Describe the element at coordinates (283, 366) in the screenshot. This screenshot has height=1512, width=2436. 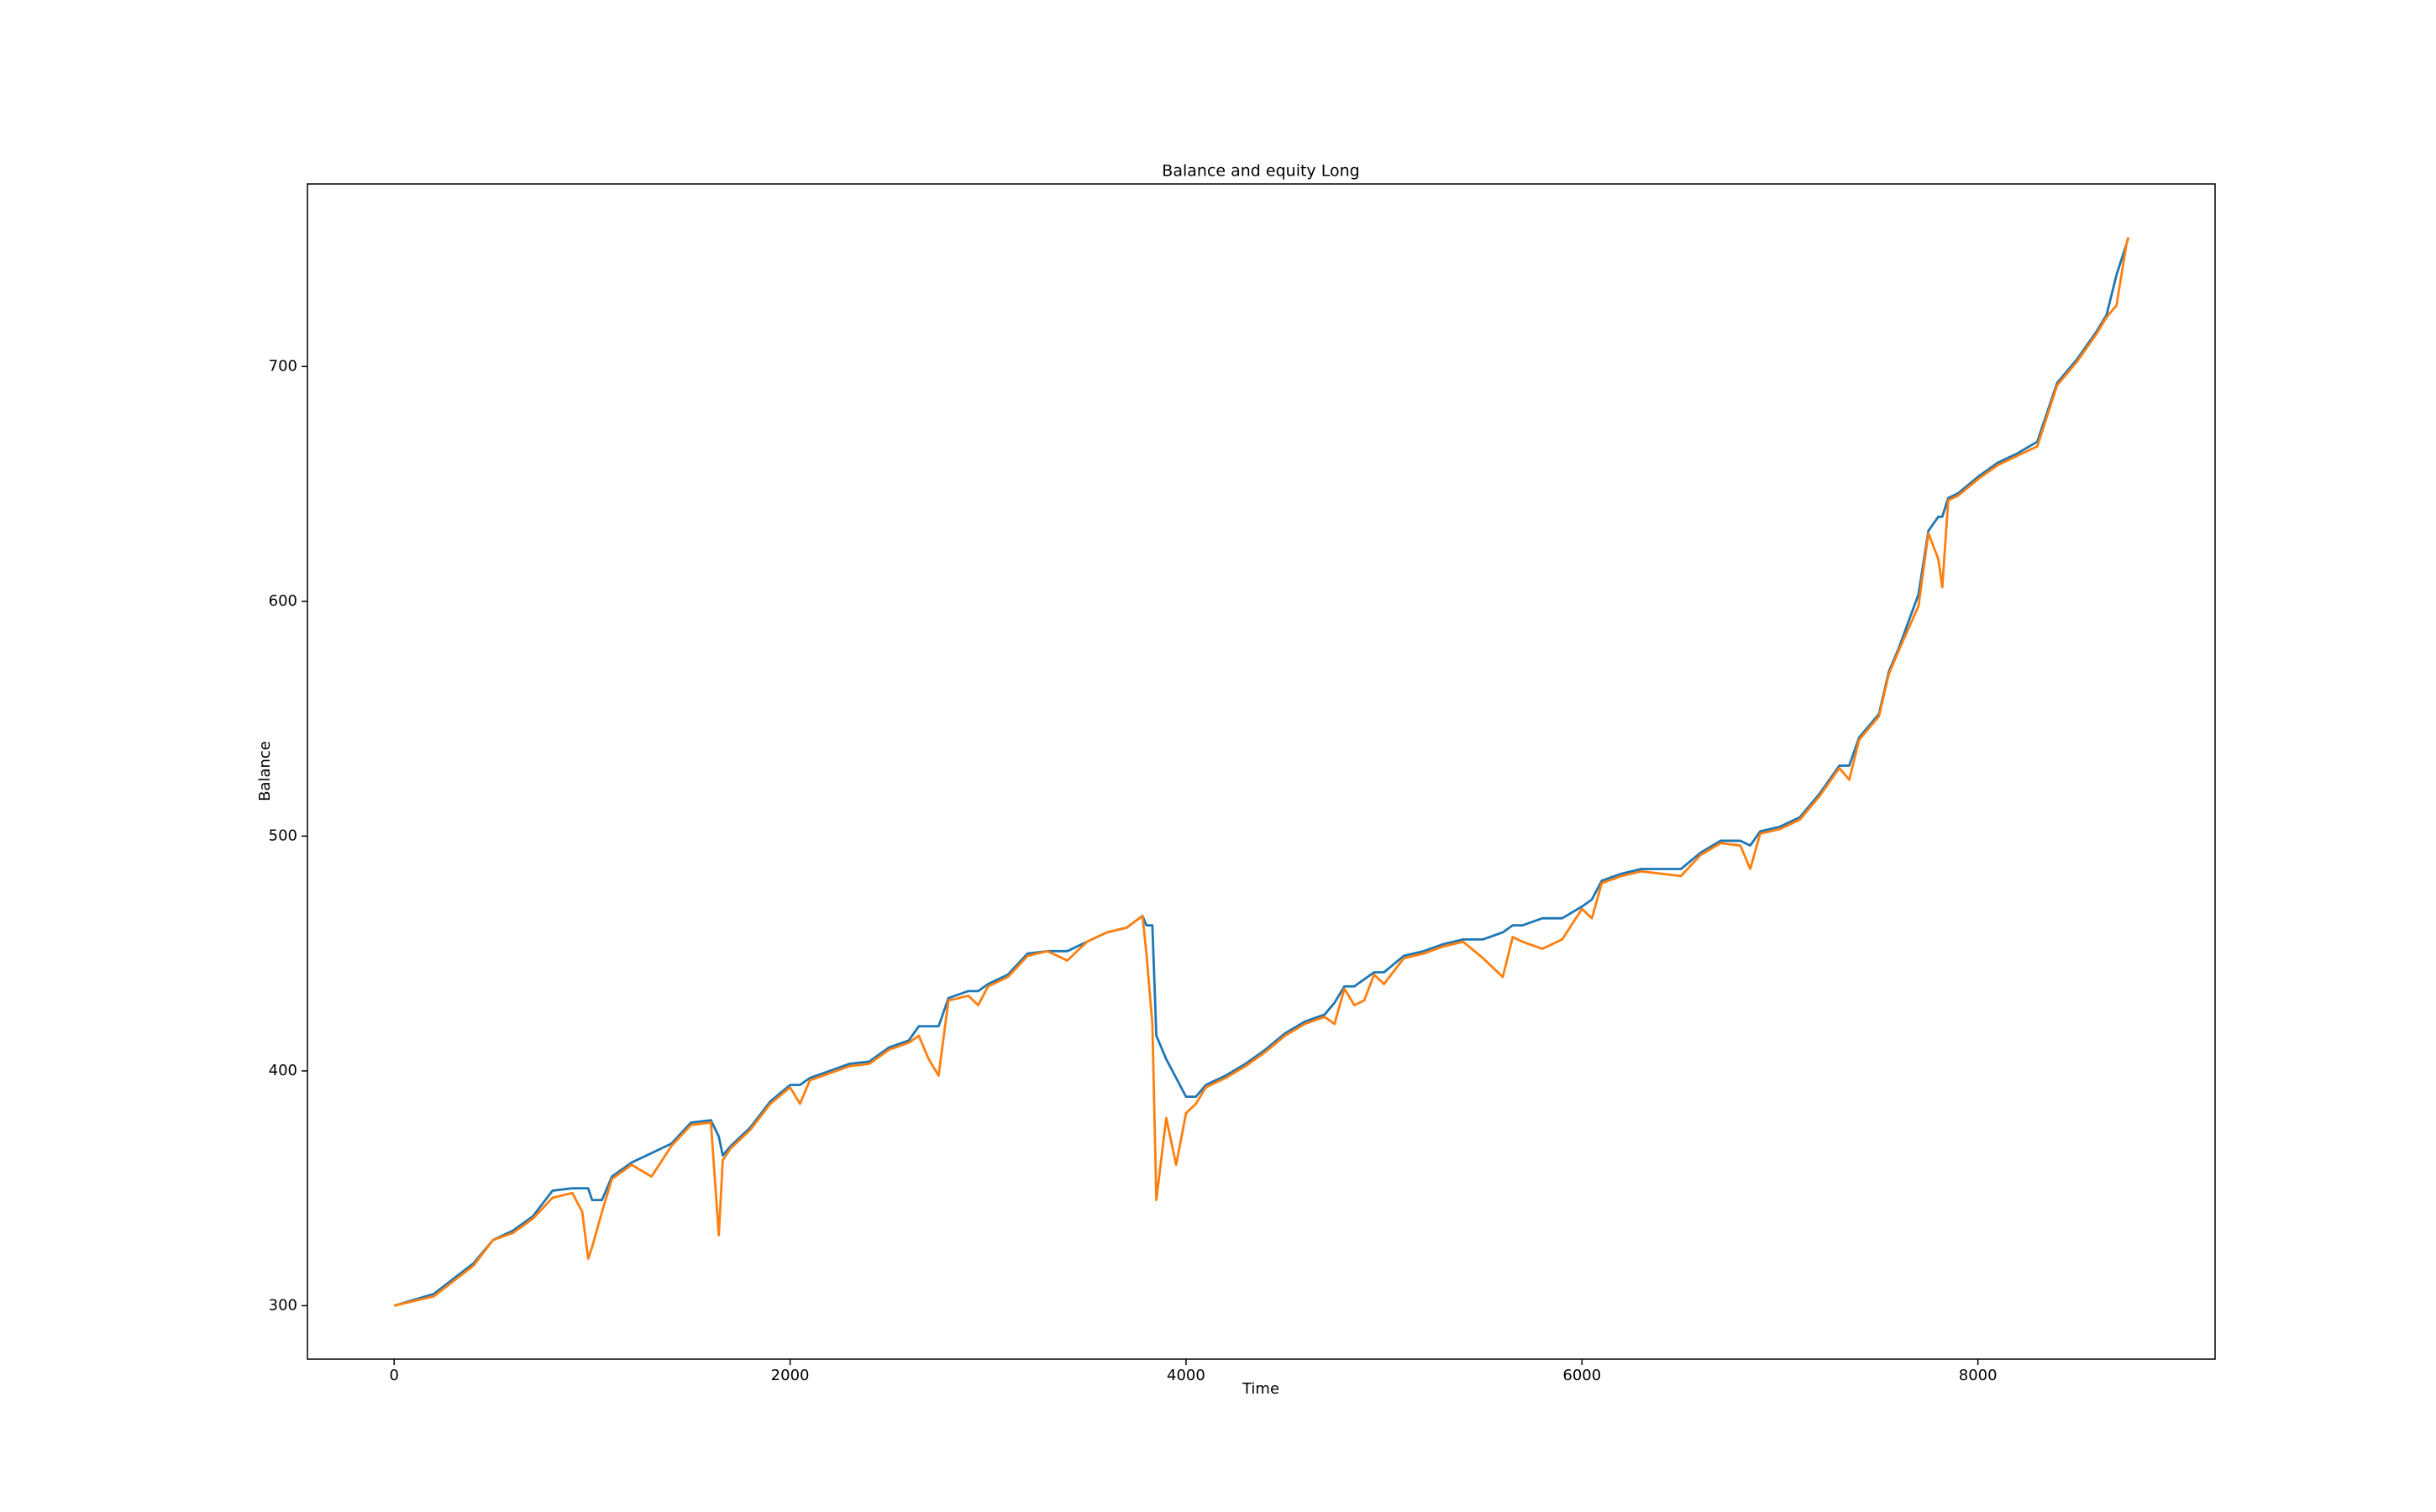
I see `y-tick-label: 700` at that location.